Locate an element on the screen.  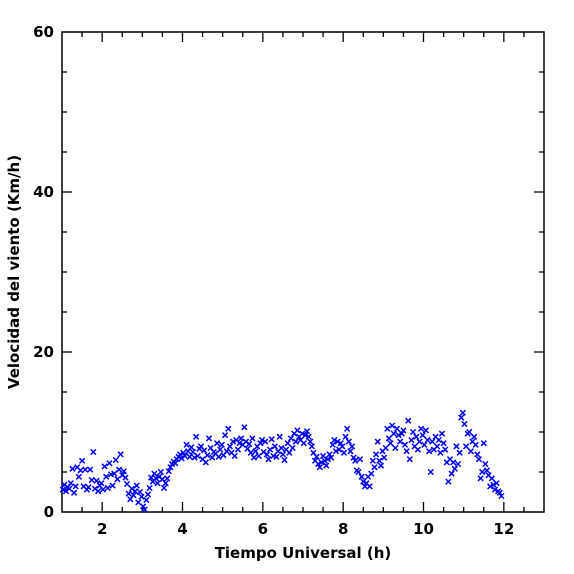
x-tick-label: 12 is located at coordinates (503, 529).